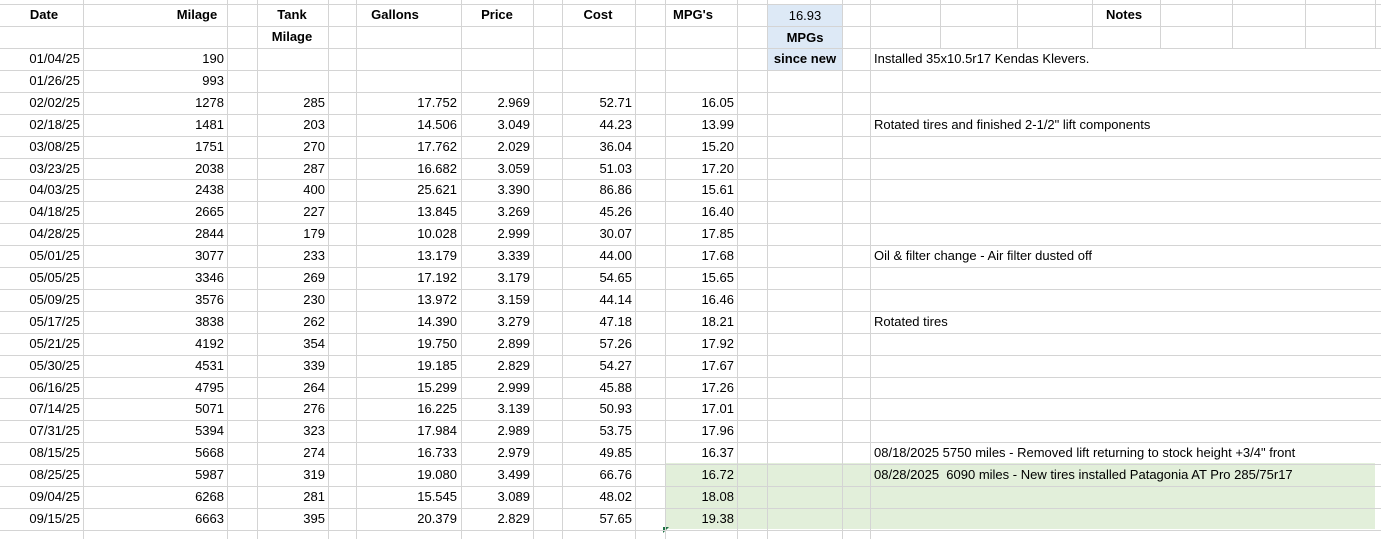  I want to click on number-cell: 3346, so click(209, 277).